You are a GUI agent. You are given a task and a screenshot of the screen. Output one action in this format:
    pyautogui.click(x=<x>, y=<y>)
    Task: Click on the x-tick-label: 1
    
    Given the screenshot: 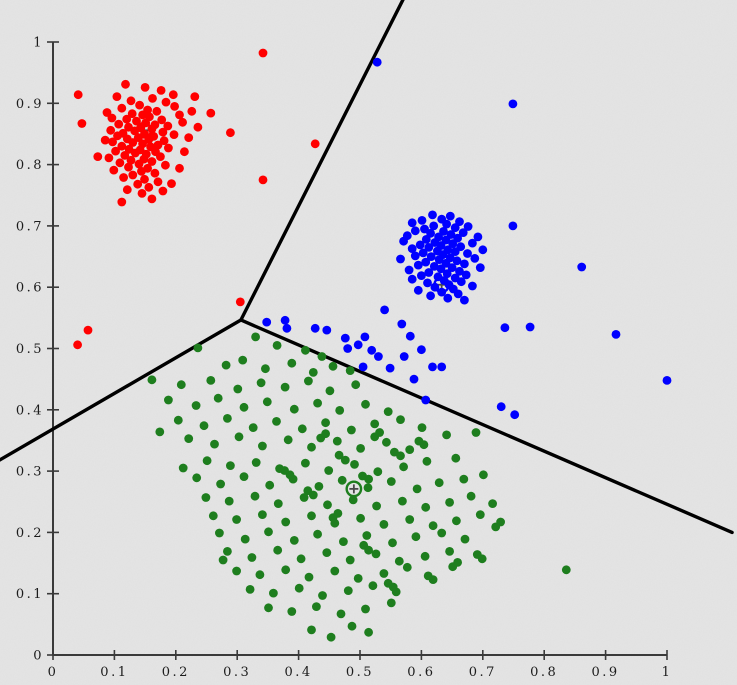 What is the action you would take?
    pyautogui.click(x=667, y=672)
    